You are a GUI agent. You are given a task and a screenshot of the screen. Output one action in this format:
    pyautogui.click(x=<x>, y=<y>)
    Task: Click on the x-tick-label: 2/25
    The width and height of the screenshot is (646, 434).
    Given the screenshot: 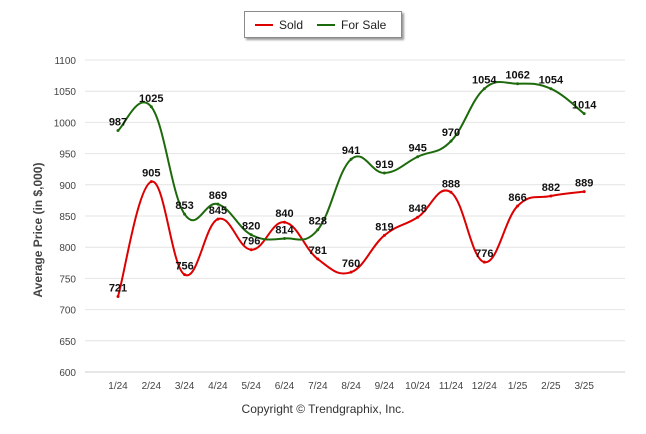 What is the action you would take?
    pyautogui.click(x=551, y=386)
    